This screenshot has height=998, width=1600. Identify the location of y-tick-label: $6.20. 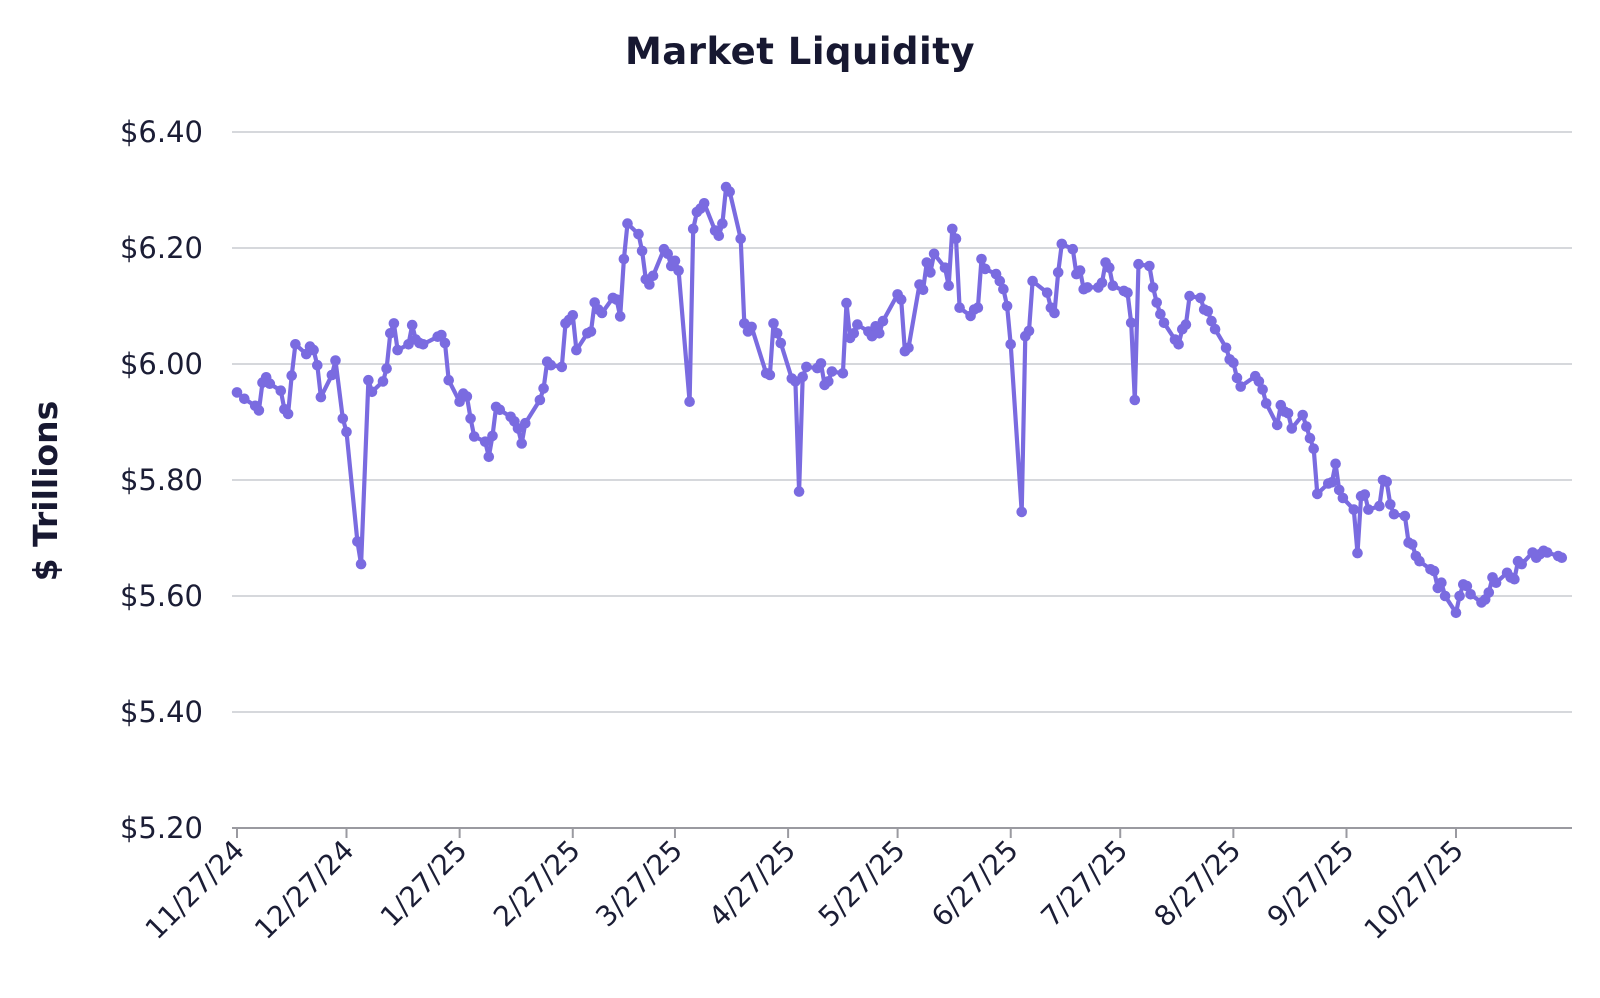
(161, 248).